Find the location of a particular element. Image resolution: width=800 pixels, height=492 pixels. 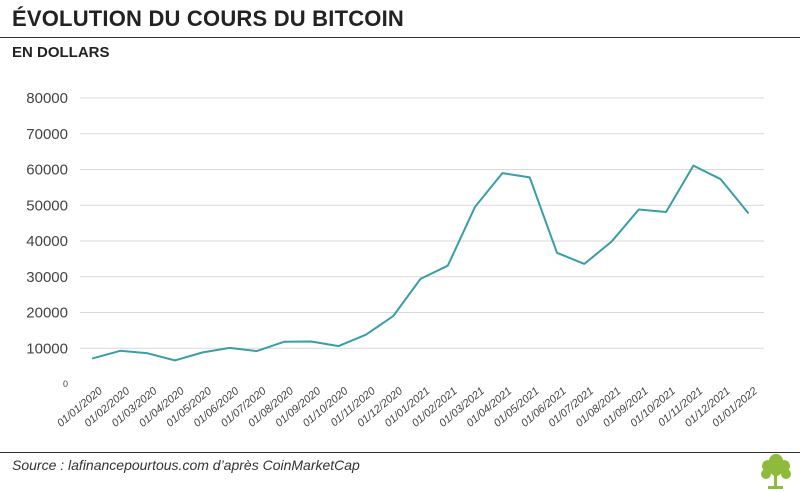

tree-logo-icon is located at coordinates (776, 471).